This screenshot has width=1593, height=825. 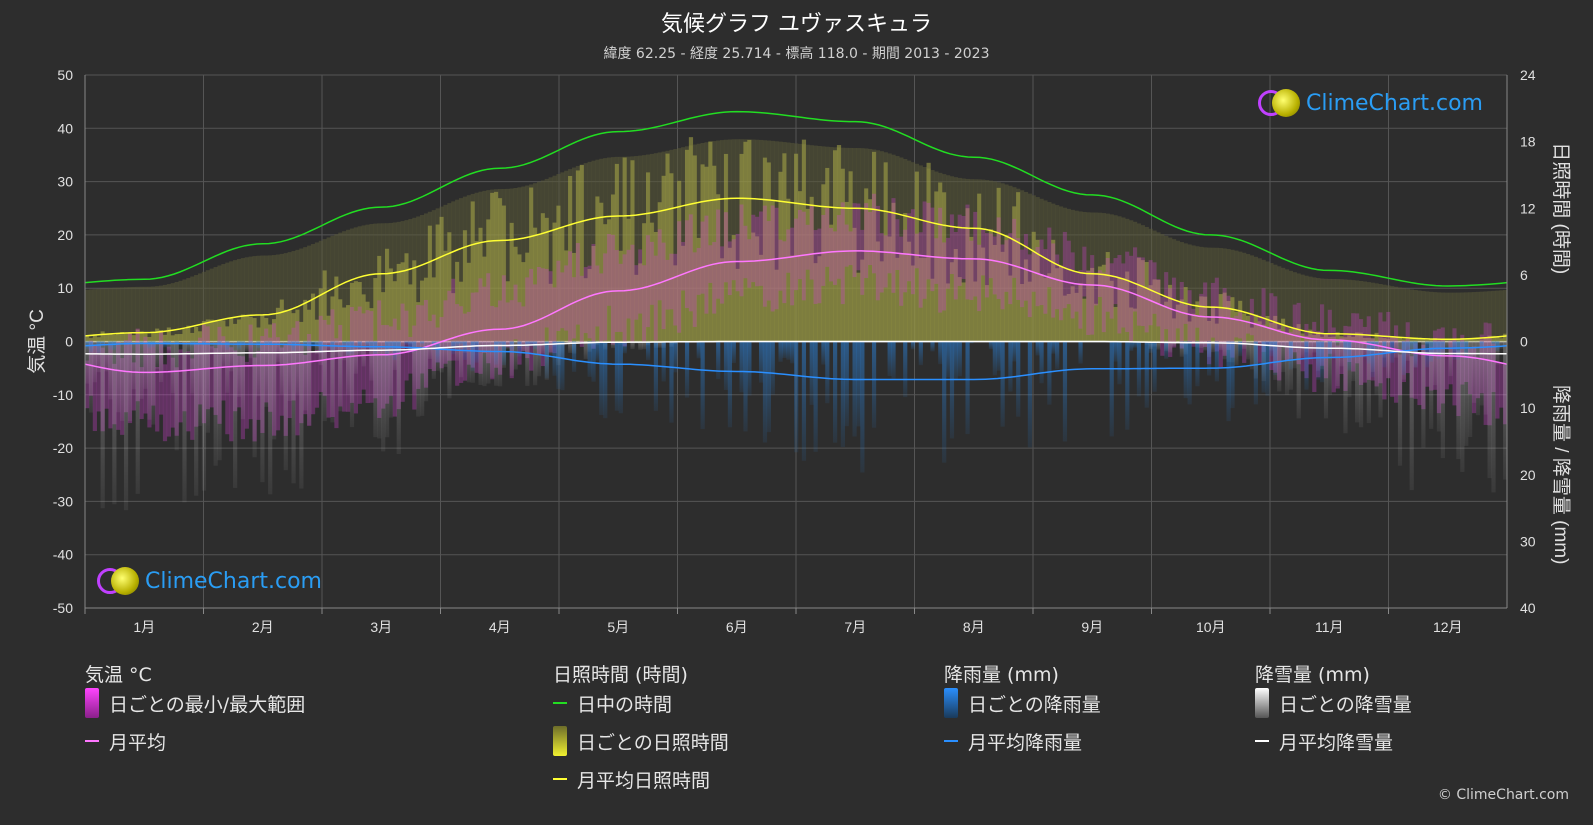 I want to click on legend-item-daily-sunshine: 日ごとの日照時間, so click(x=641, y=741).